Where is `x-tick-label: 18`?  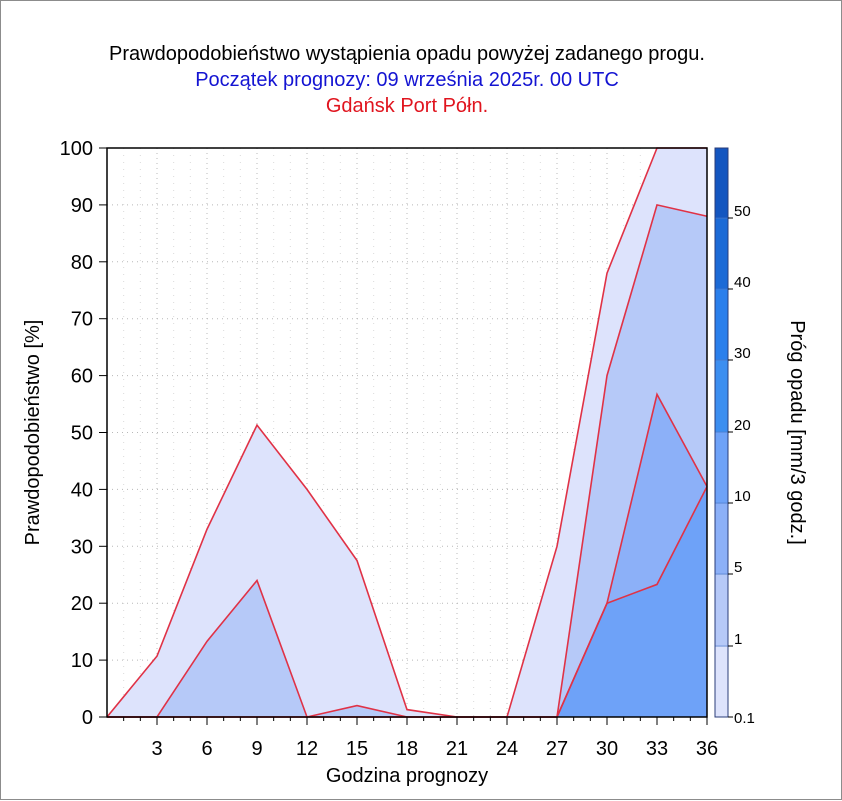
x-tick-label: 18 is located at coordinates (407, 749).